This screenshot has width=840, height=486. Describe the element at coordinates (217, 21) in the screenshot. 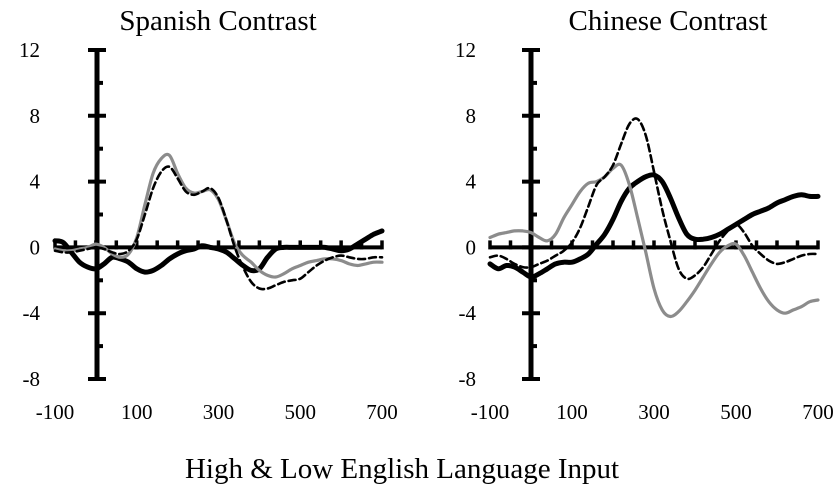

I see `panel-title: Spanish Contrast` at that location.